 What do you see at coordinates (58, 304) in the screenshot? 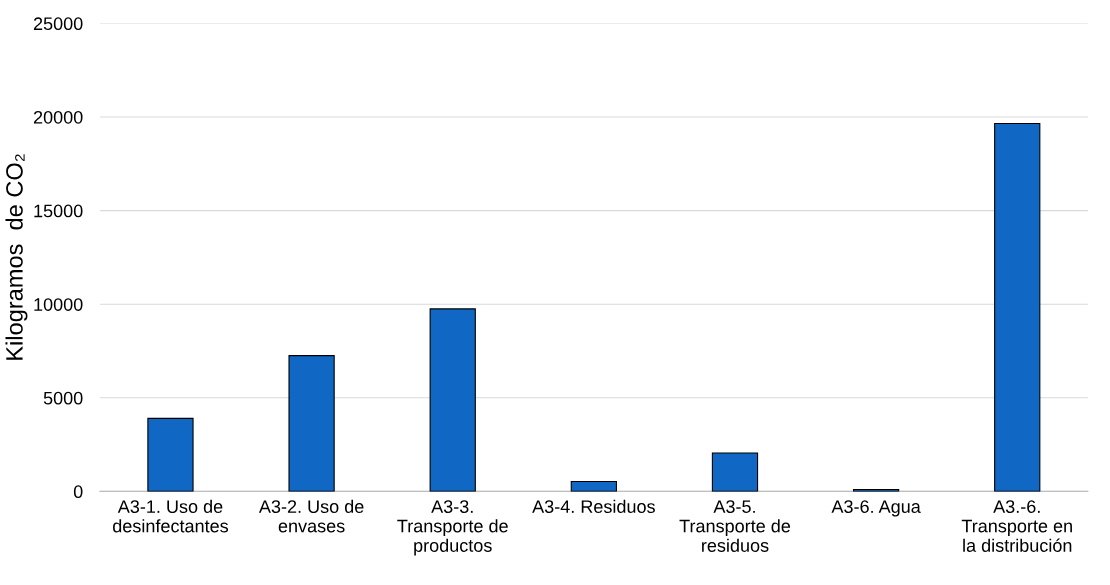
I see `y-tick-label: 10000` at bounding box center [58, 304].